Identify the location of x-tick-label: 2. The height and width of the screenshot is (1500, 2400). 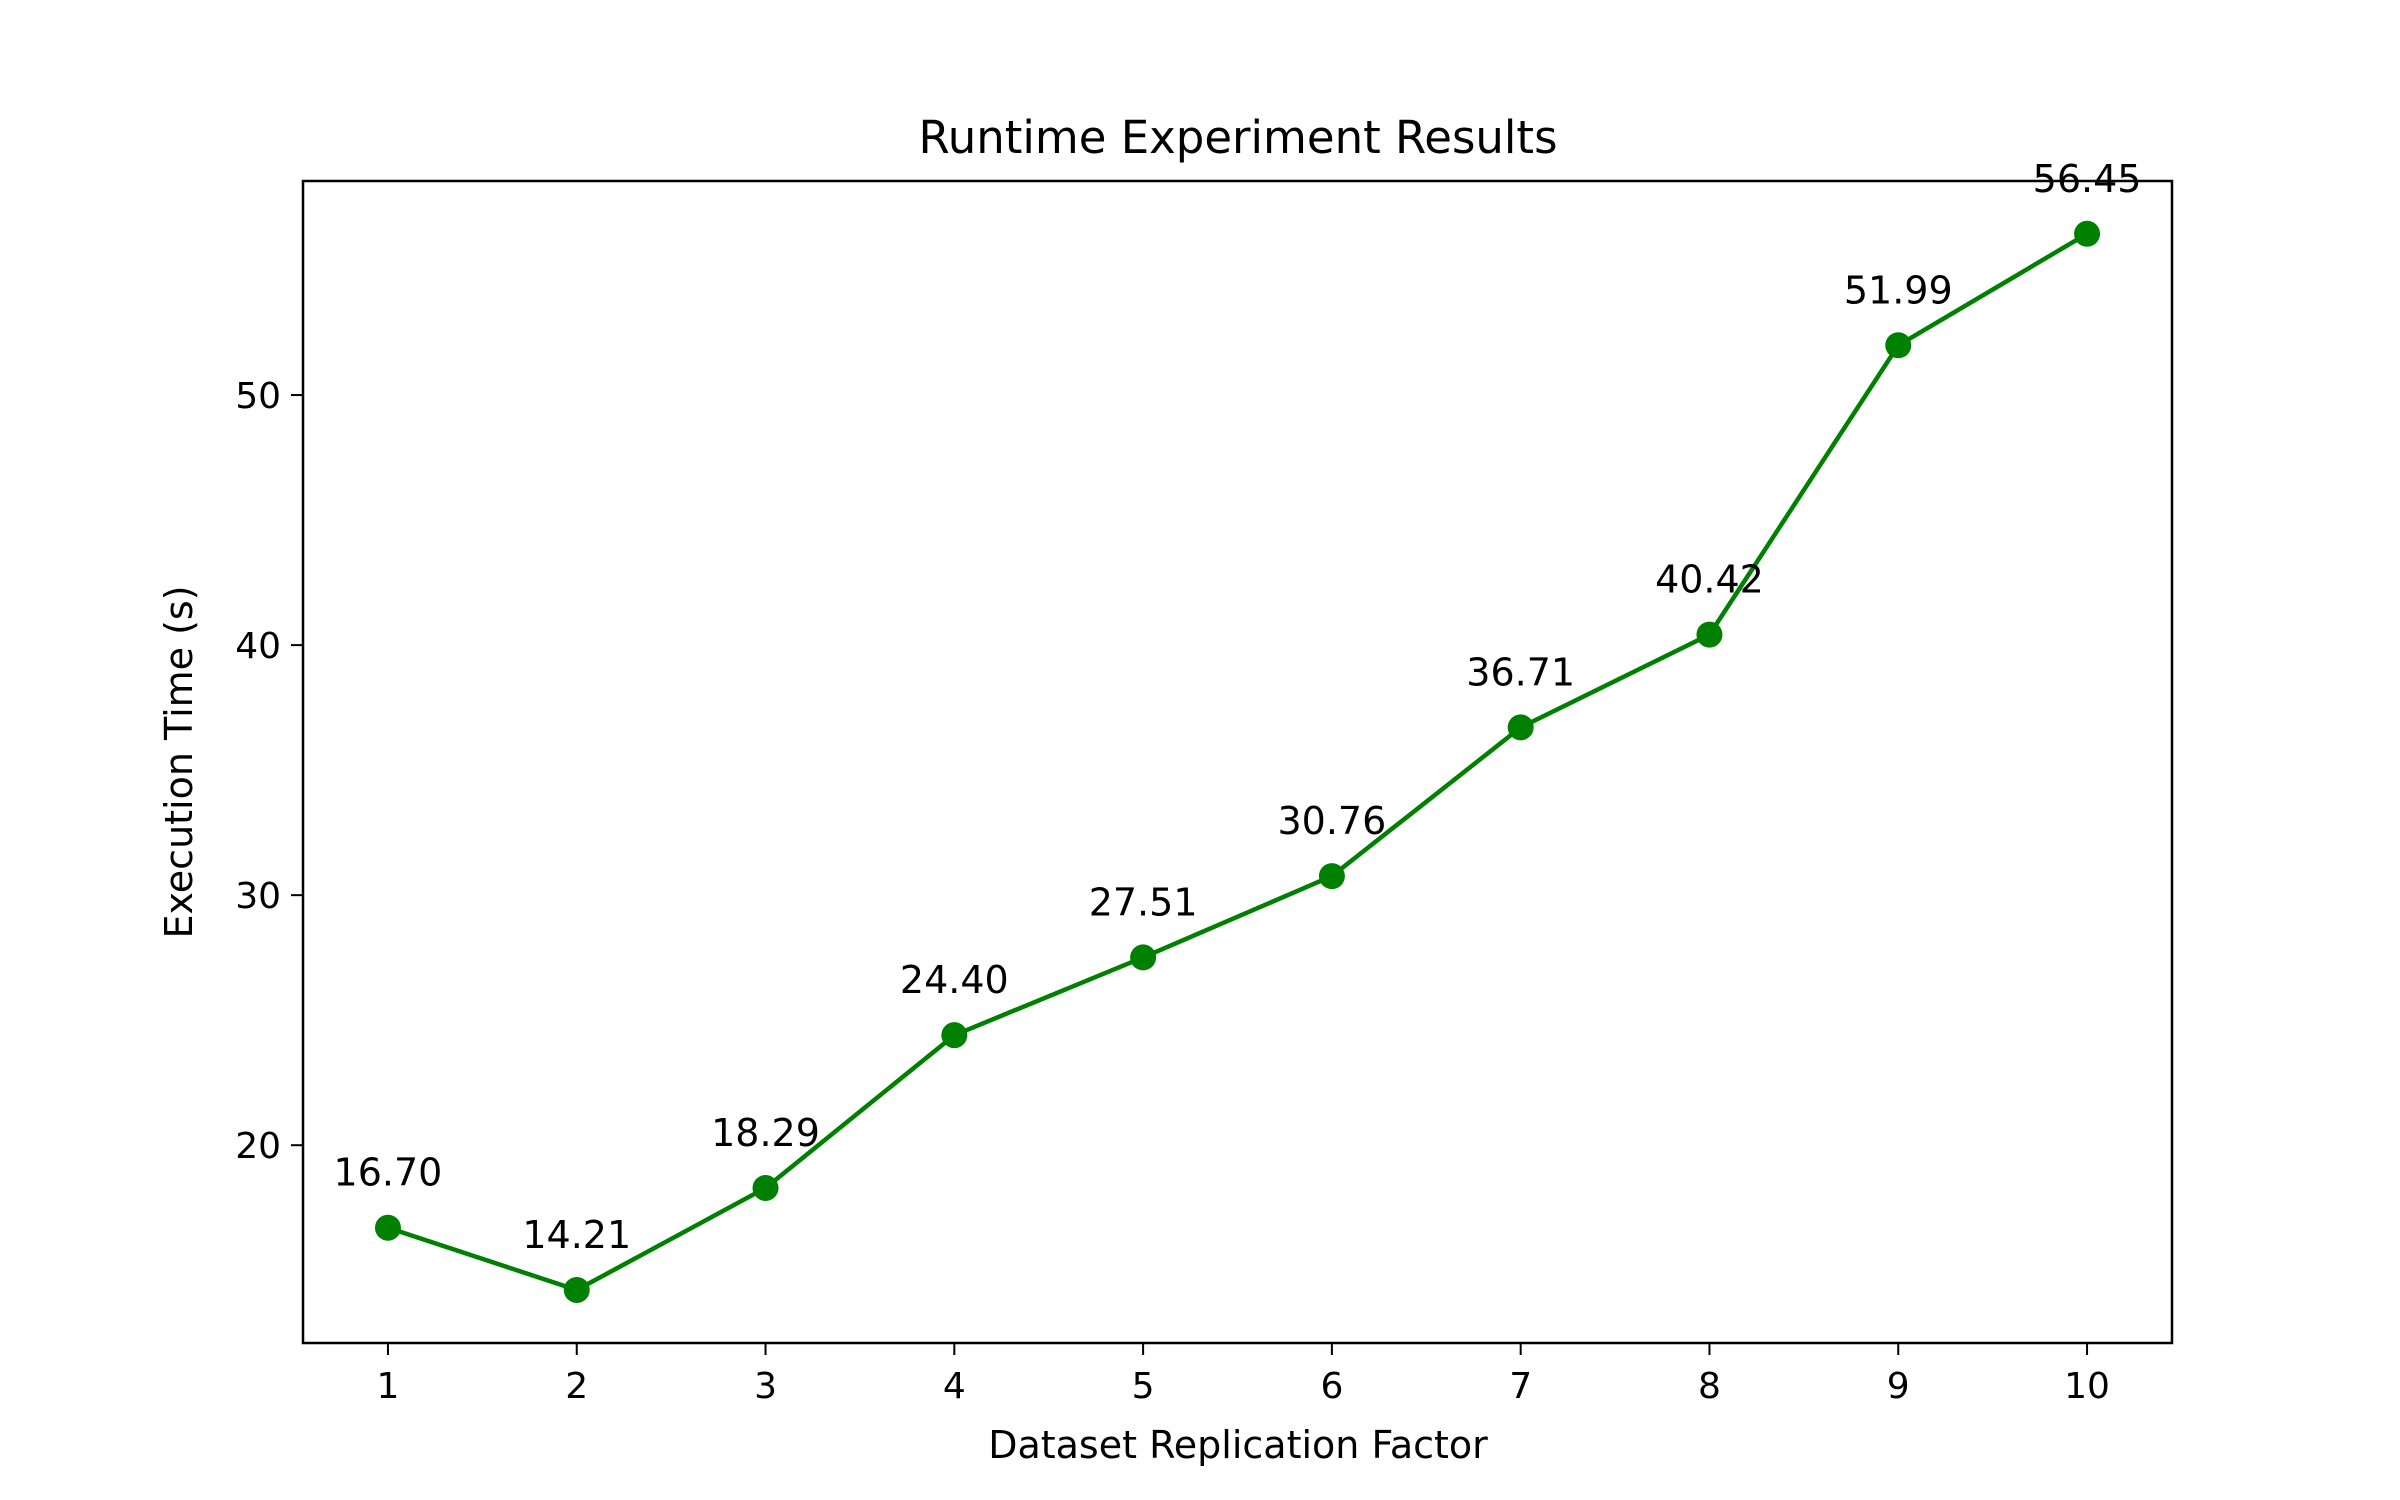
(576, 1386).